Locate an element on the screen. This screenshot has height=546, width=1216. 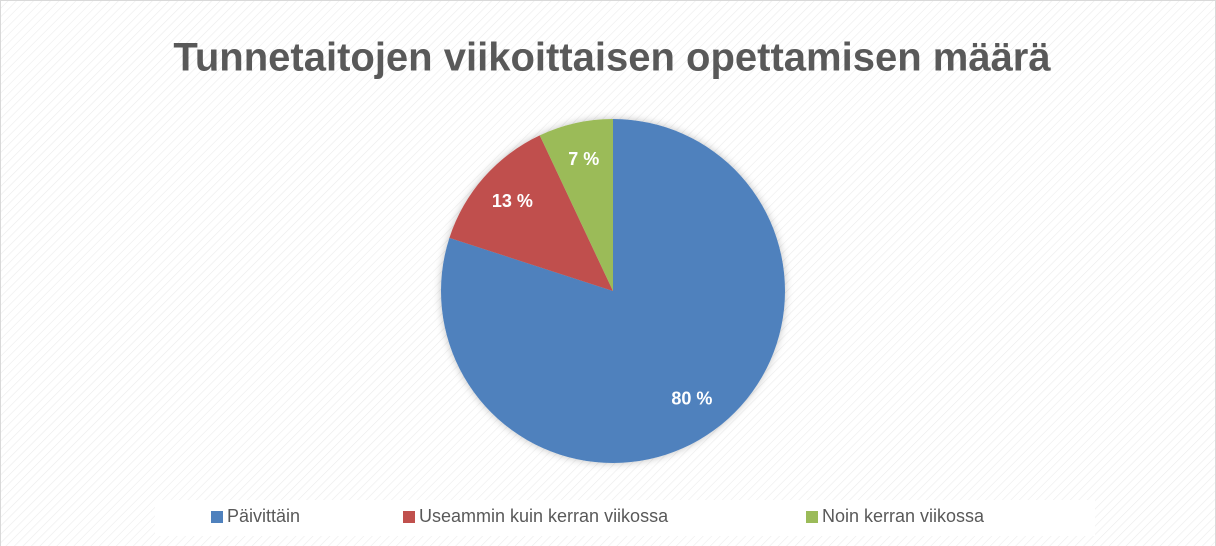
legend-label: Päivittäin is located at coordinates (263, 516).